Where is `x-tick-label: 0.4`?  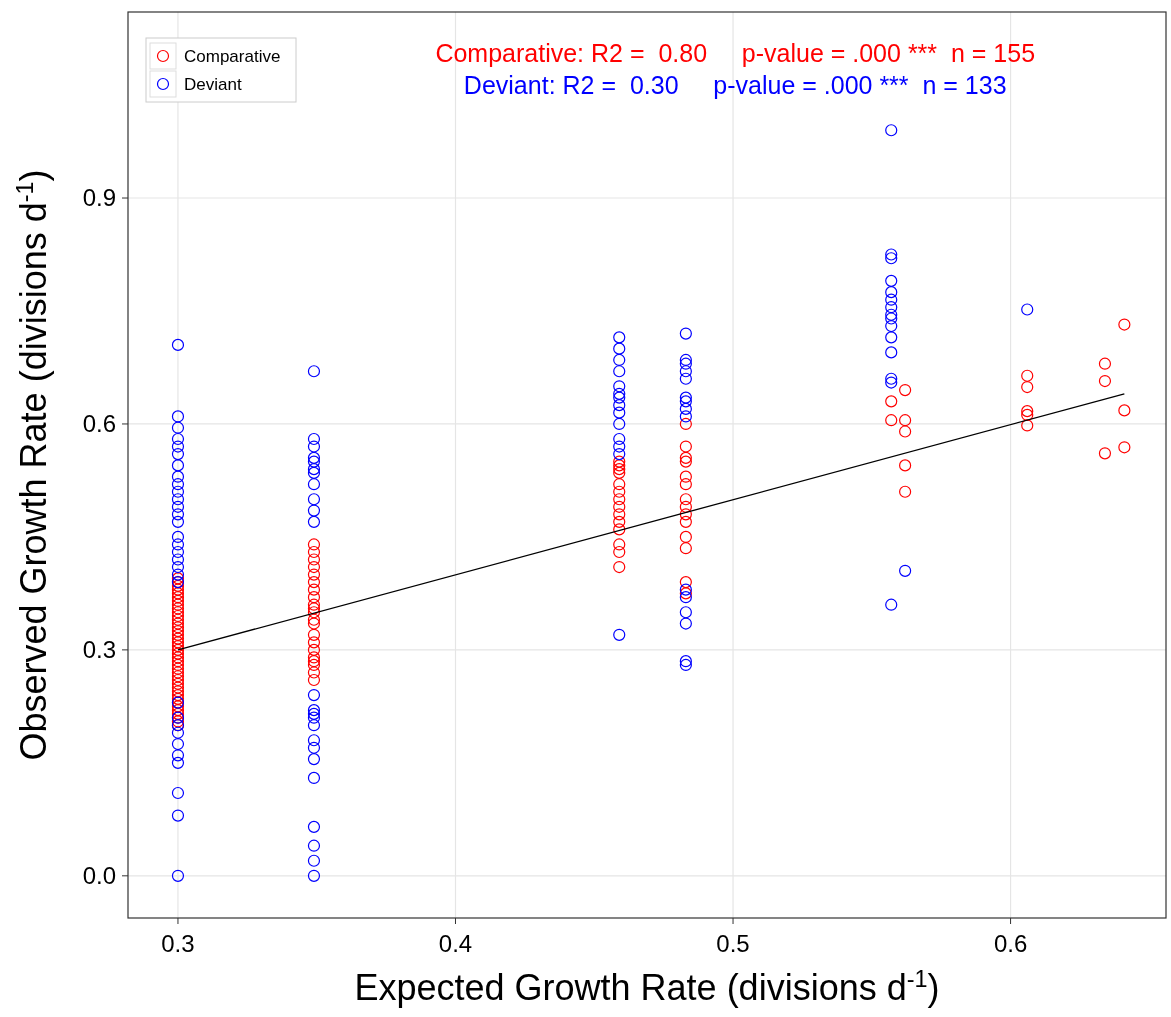 x-tick-label: 0.4 is located at coordinates (455, 943).